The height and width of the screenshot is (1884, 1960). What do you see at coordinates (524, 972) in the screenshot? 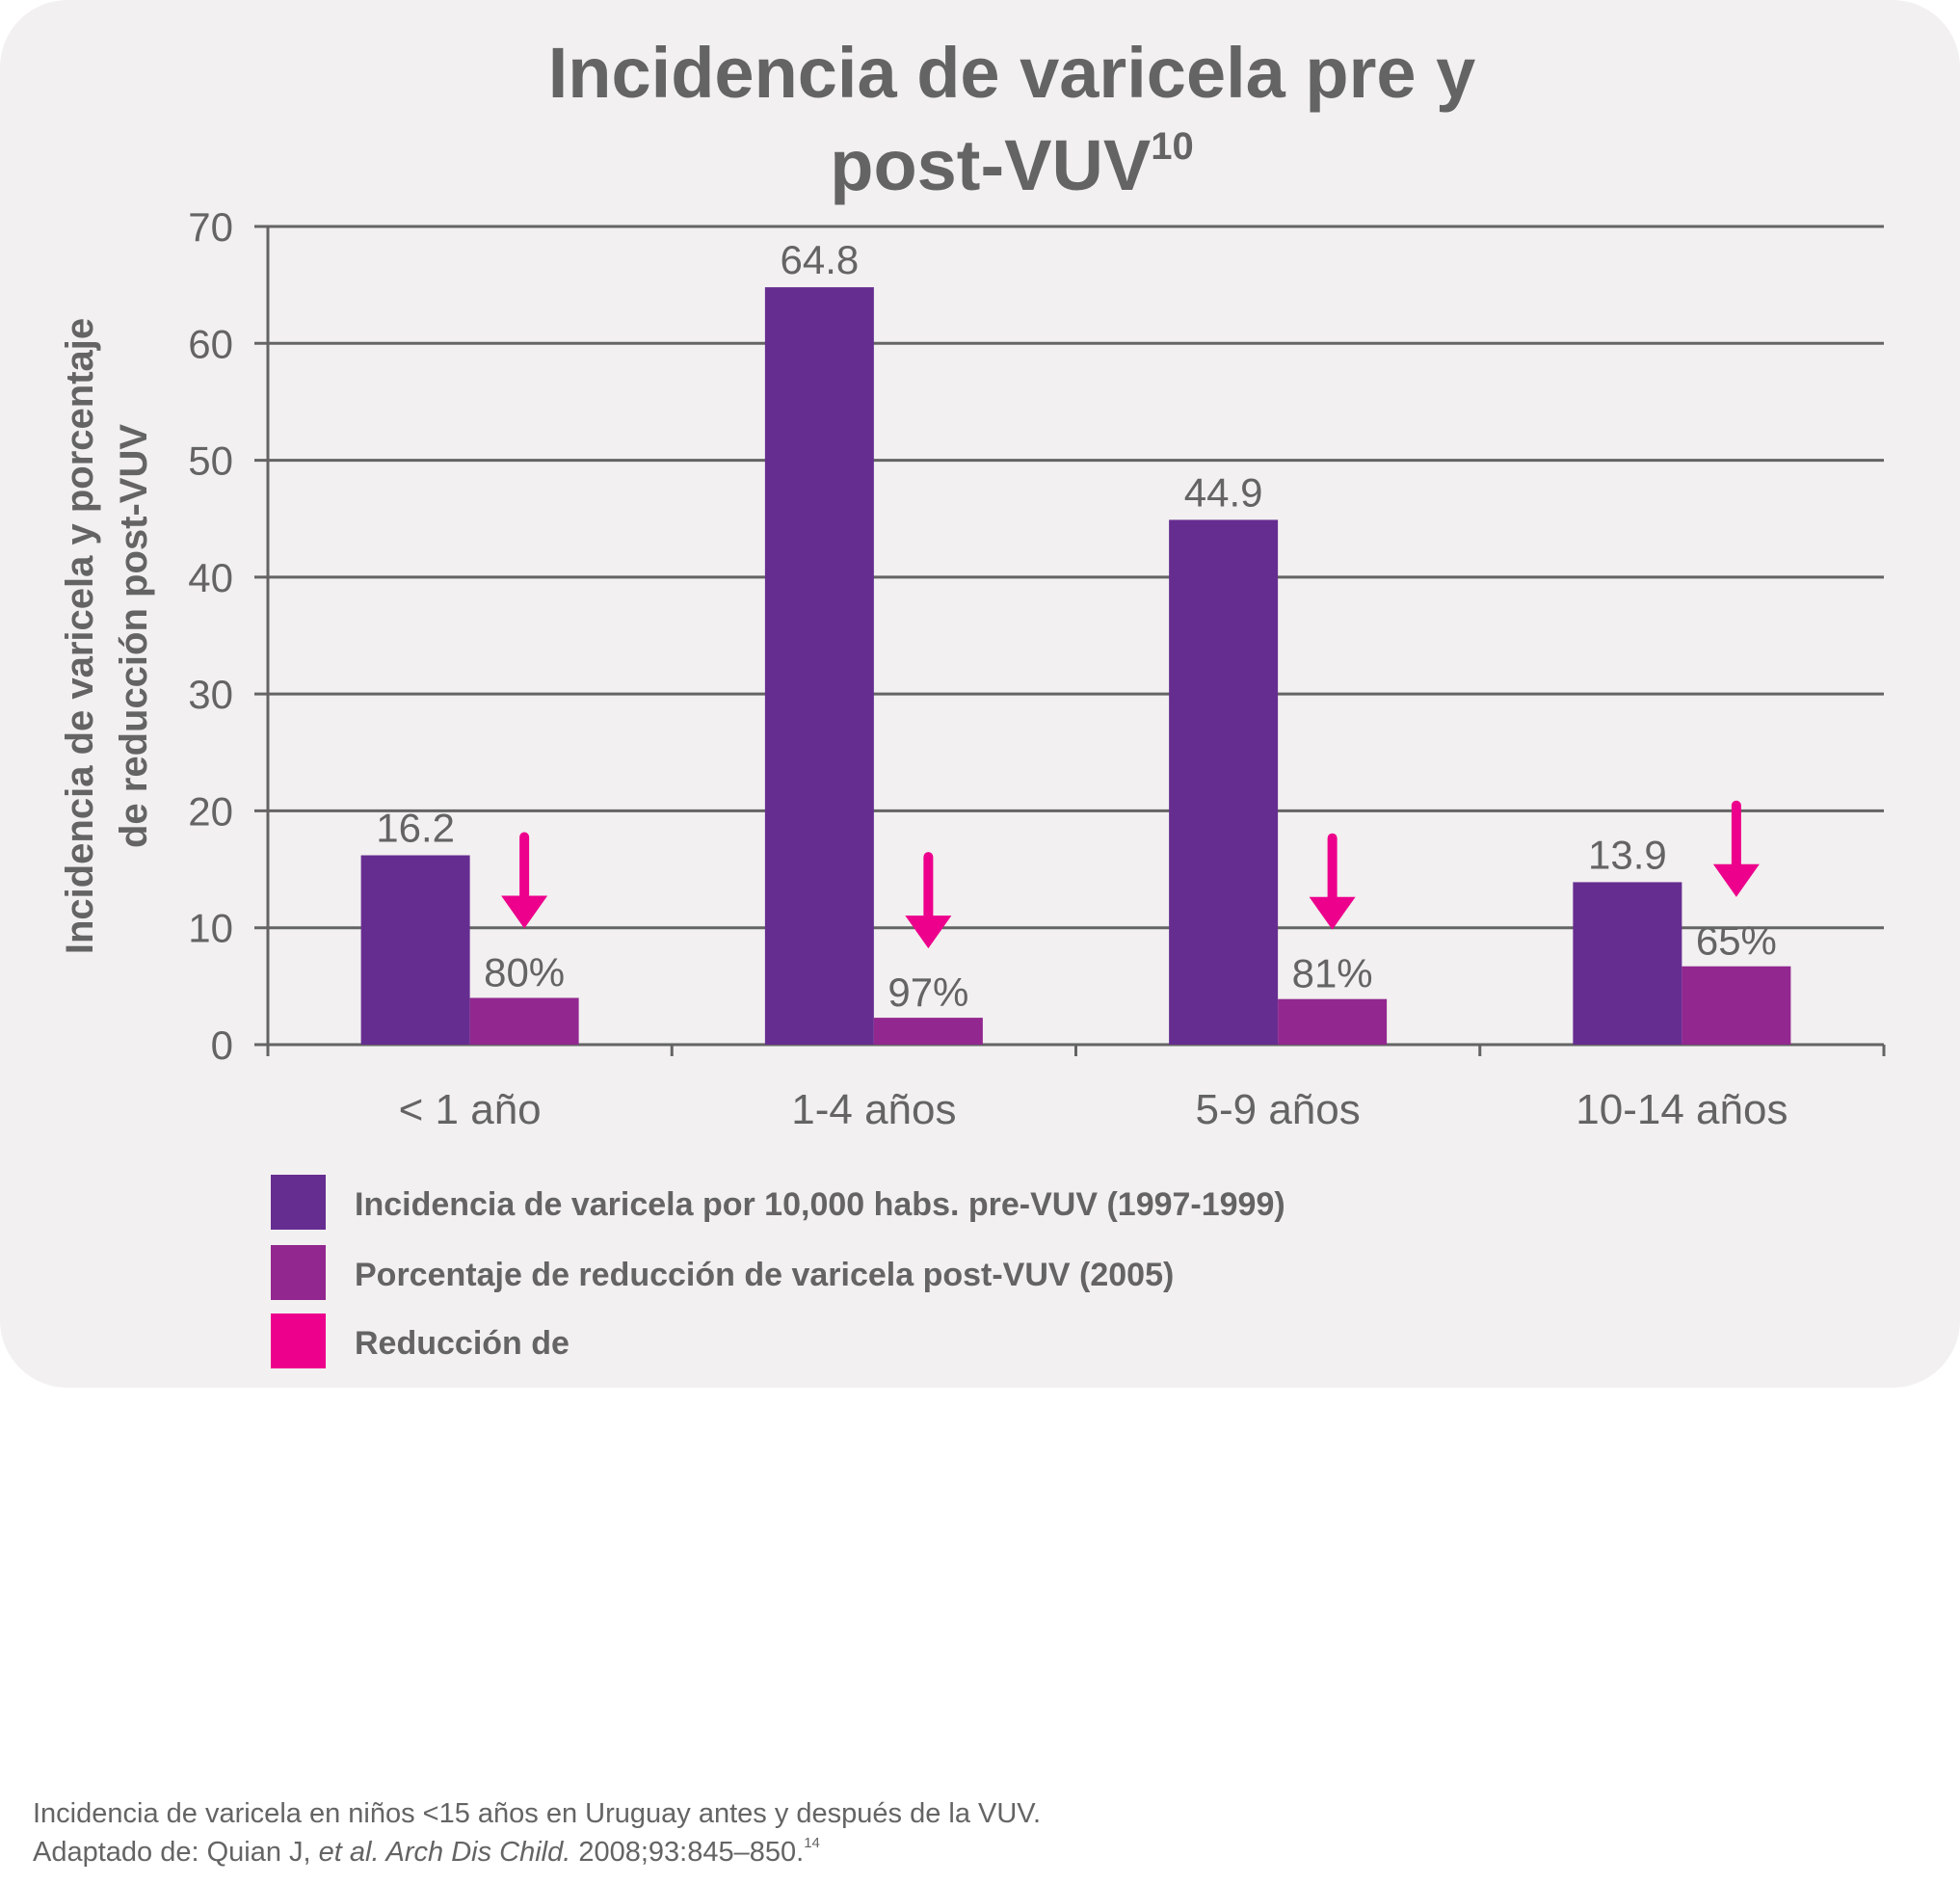
I see `data-label-reduction: 80%` at bounding box center [524, 972].